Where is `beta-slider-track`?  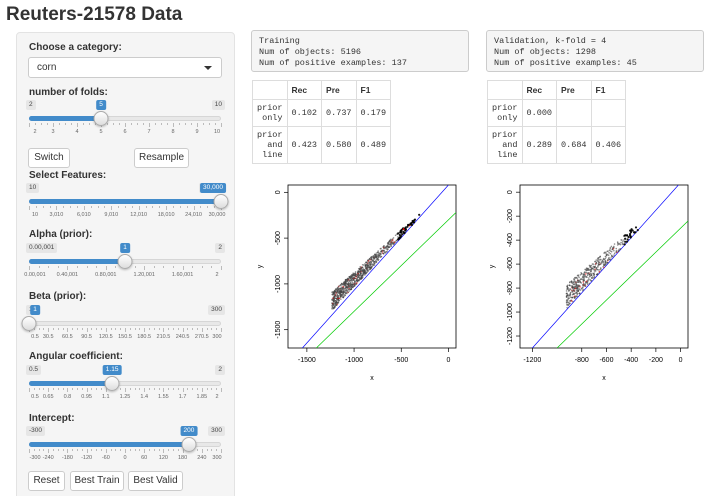
beta-slider-track is located at coordinates (125, 323).